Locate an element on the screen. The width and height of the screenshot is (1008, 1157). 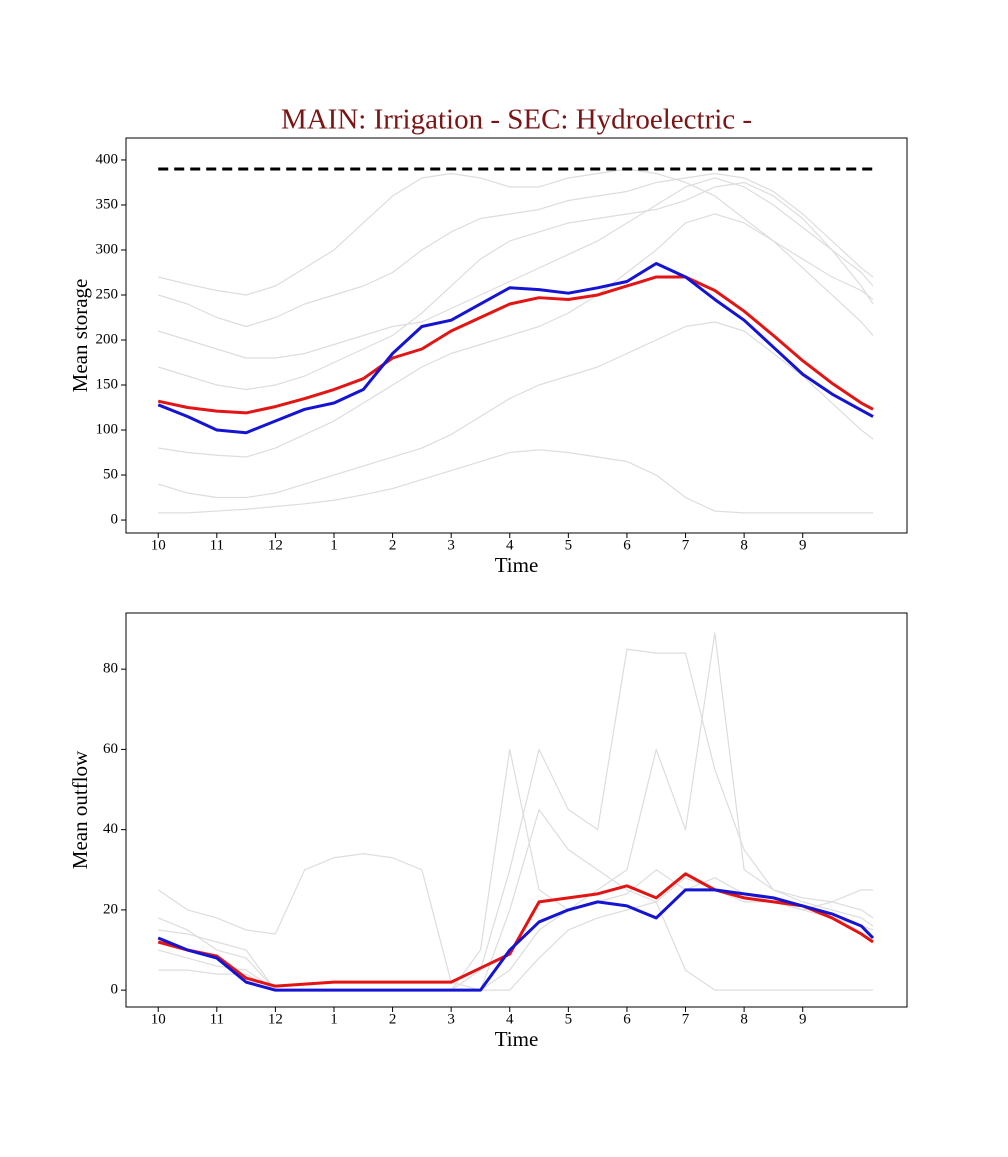
y-tick-label: 400 is located at coordinates (107, 159).